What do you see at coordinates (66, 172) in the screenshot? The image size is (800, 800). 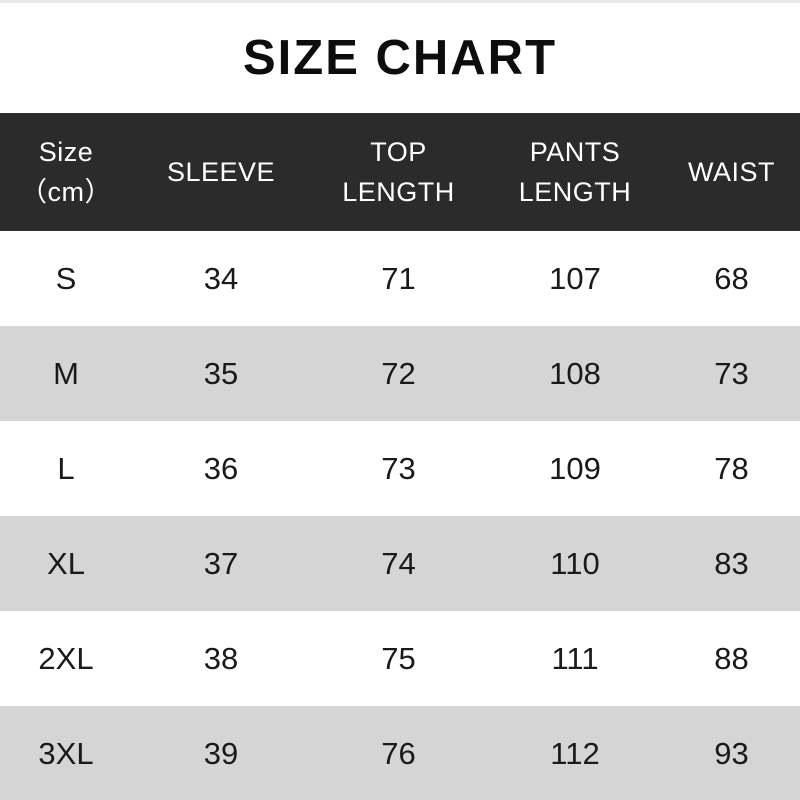 I see `column-header-size: Size （cm）` at bounding box center [66, 172].